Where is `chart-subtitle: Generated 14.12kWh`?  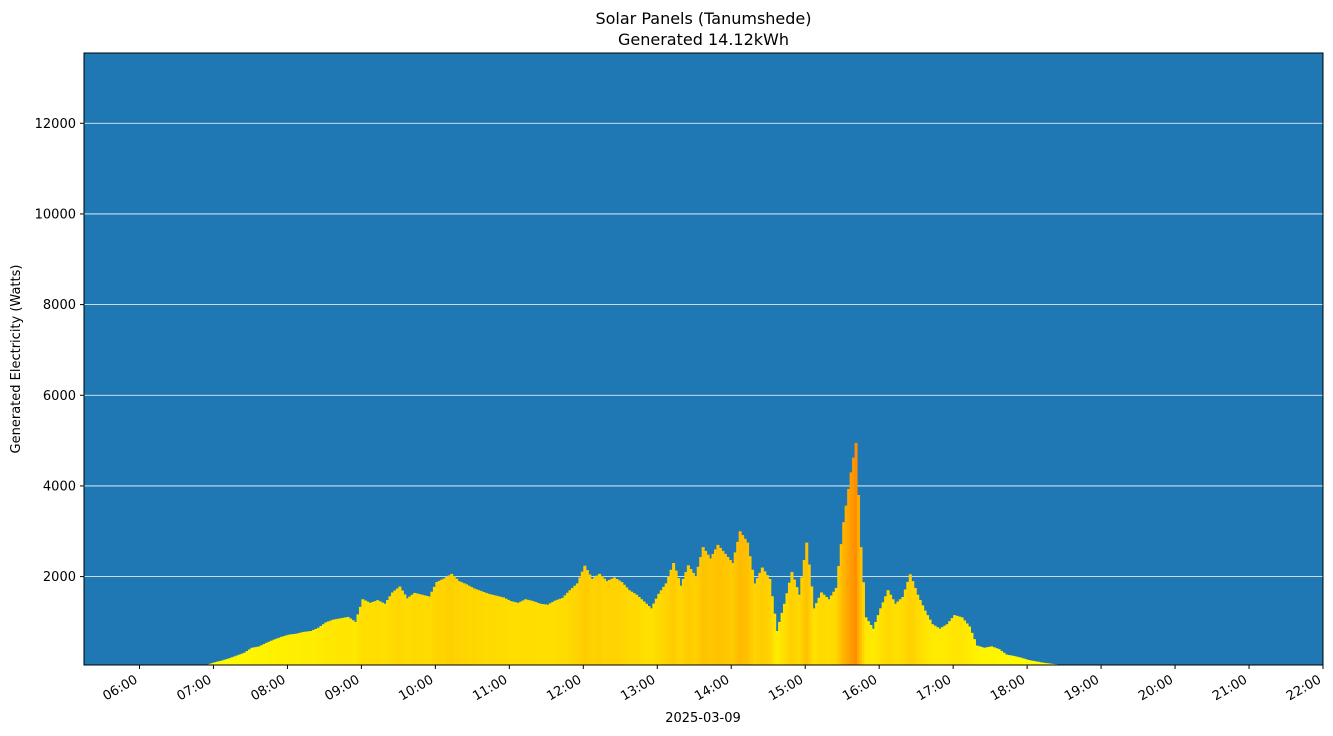 chart-subtitle: Generated 14.12kWh is located at coordinates (703, 39).